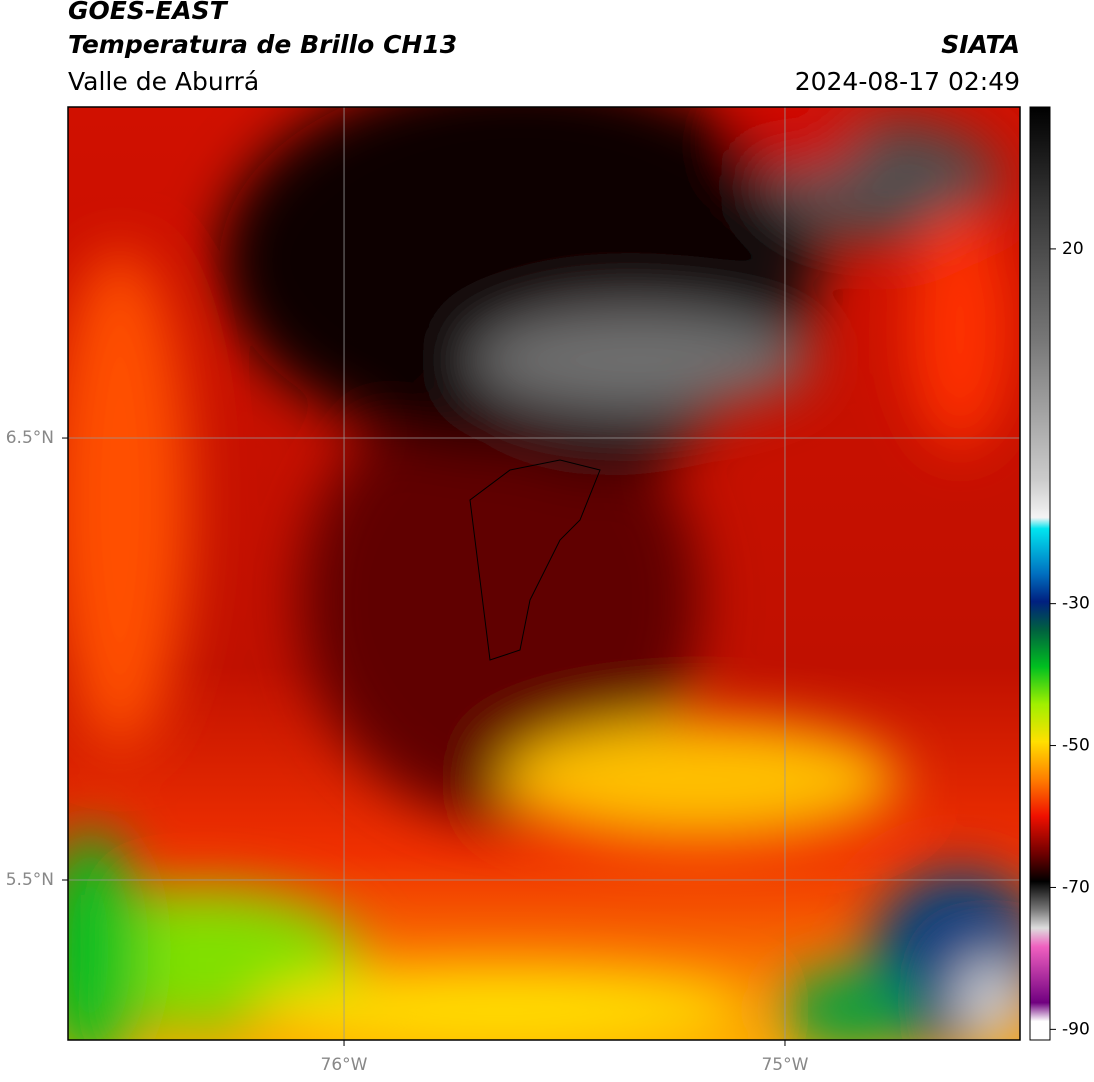 This screenshot has width=1094, height=1082. I want to click on y-tick-label: 6.5°N, so click(30, 438).